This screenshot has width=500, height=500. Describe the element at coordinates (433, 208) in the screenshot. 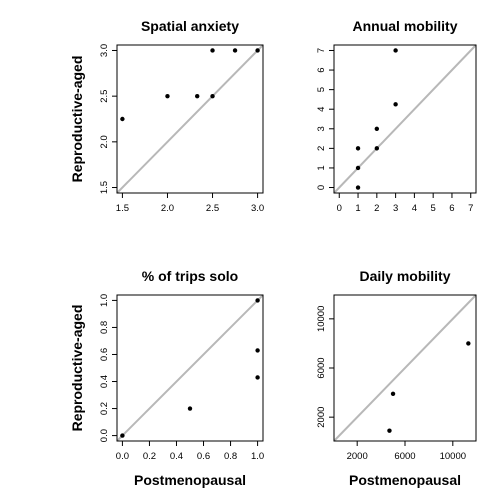

I see `x-tick-label: 5` at that location.